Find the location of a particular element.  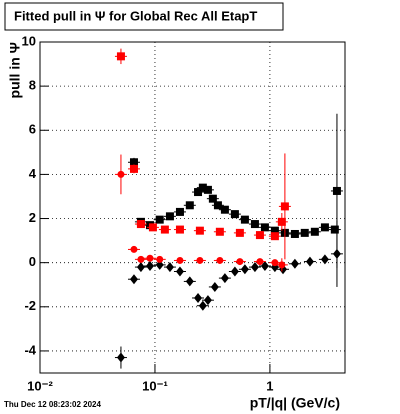

y-tick-label: 6 is located at coordinates (32, 129).